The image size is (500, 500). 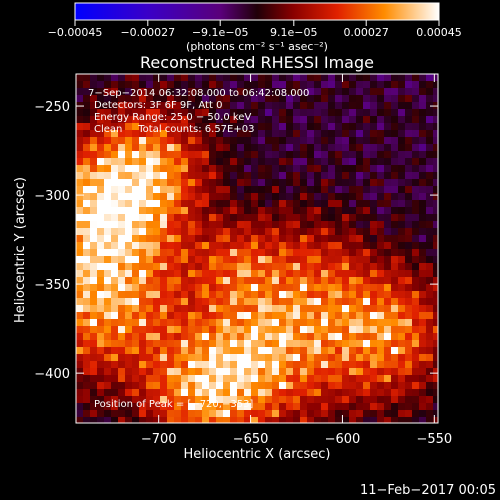 What do you see at coordinates (257, 62) in the screenshot?
I see `chart-title: Reconstructed RHESSI Image` at bounding box center [257, 62].